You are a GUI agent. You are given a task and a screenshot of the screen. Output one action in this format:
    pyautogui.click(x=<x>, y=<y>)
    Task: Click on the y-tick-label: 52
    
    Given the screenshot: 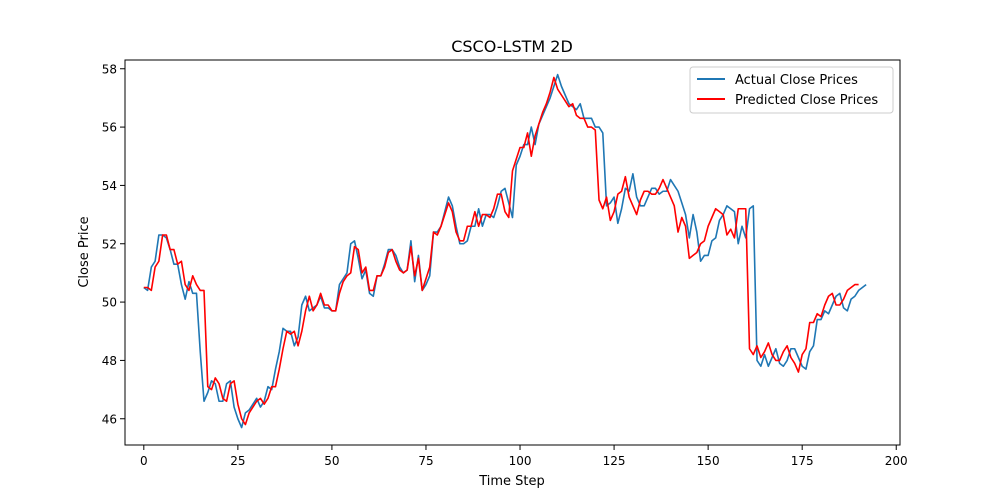 What is the action you would take?
    pyautogui.click(x=109, y=244)
    